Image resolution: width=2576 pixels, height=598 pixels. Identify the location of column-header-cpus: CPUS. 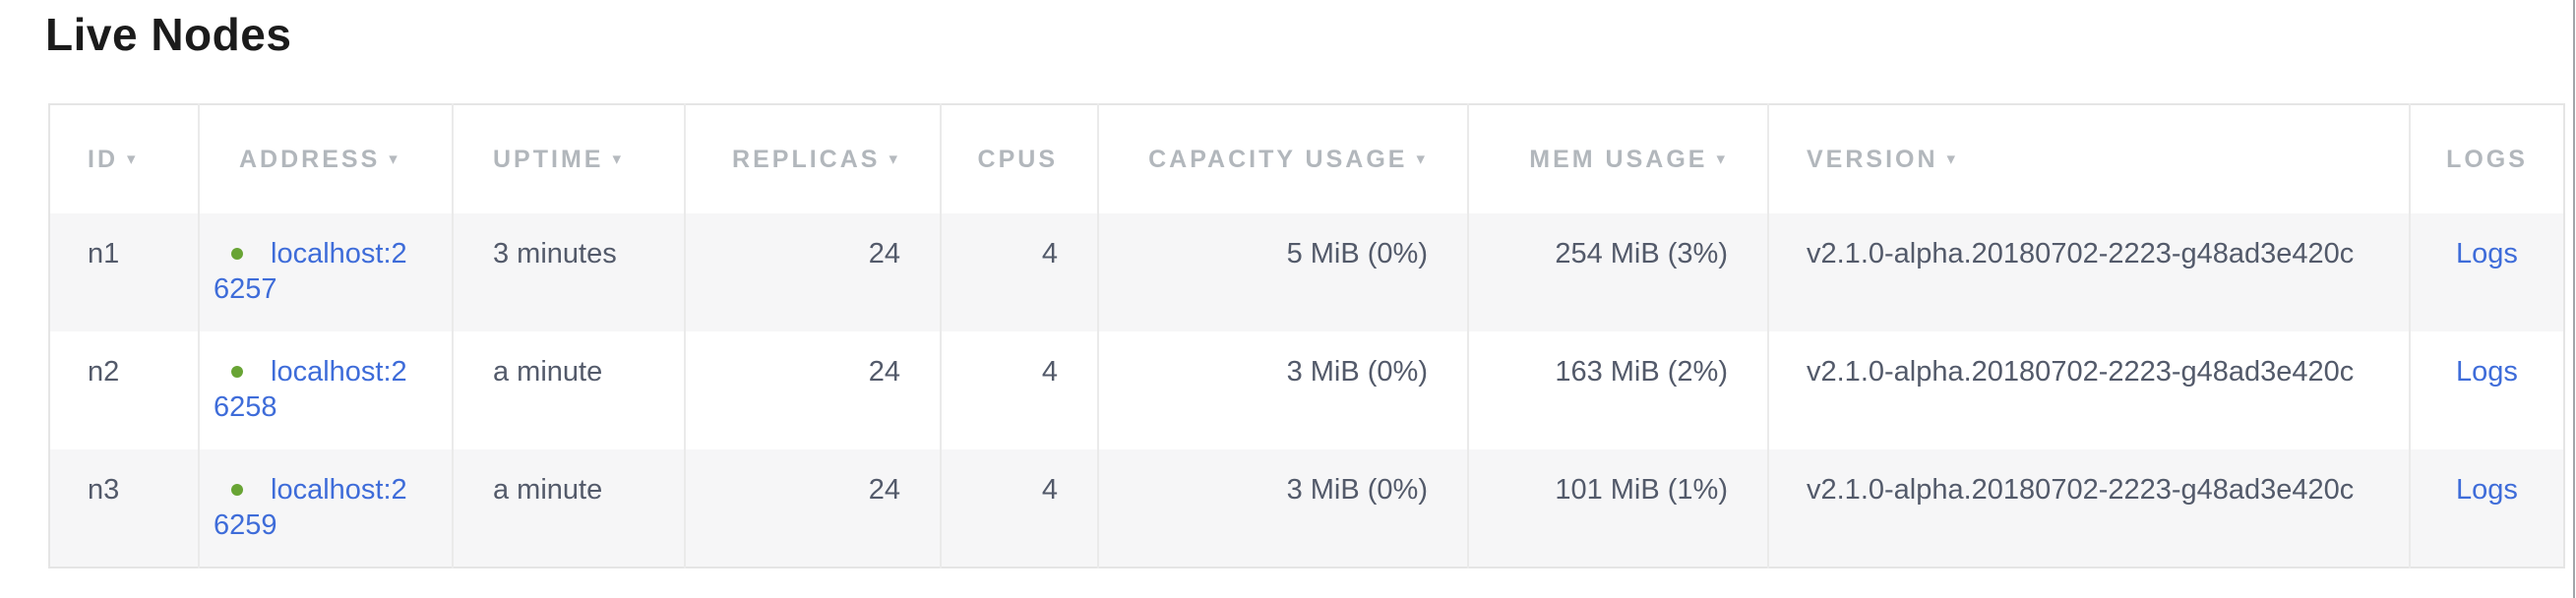
(1019, 158).